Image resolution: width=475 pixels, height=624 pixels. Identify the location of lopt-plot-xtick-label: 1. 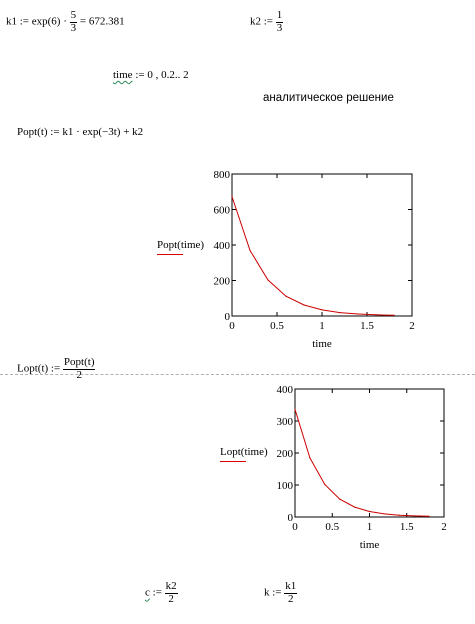
(370, 527).